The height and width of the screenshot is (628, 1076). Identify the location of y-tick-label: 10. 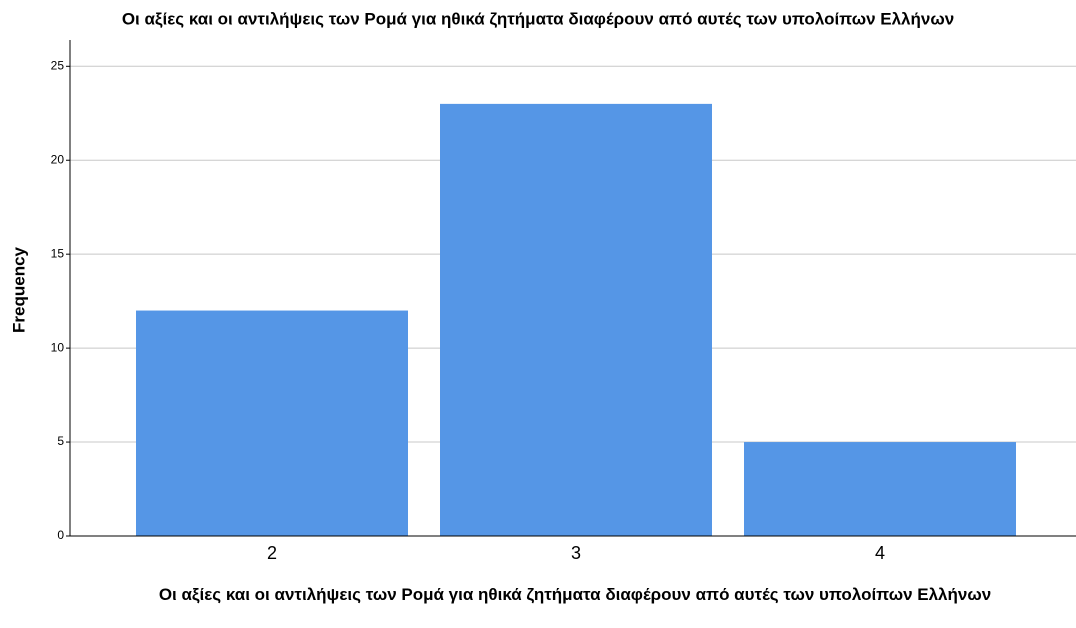
(58, 347).